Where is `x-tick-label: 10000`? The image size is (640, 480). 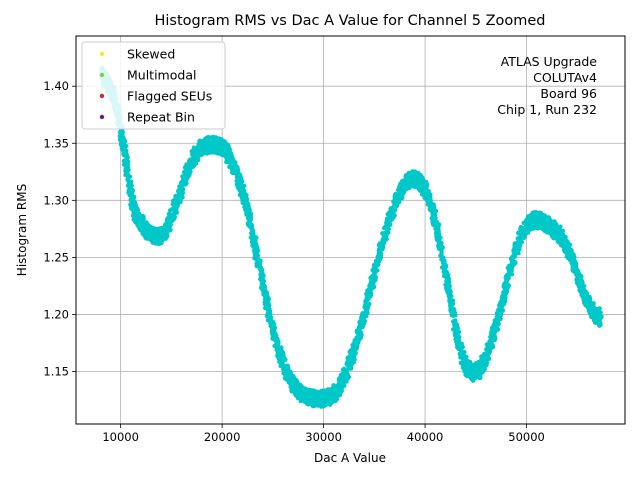 x-tick-label: 10000 is located at coordinates (120, 437).